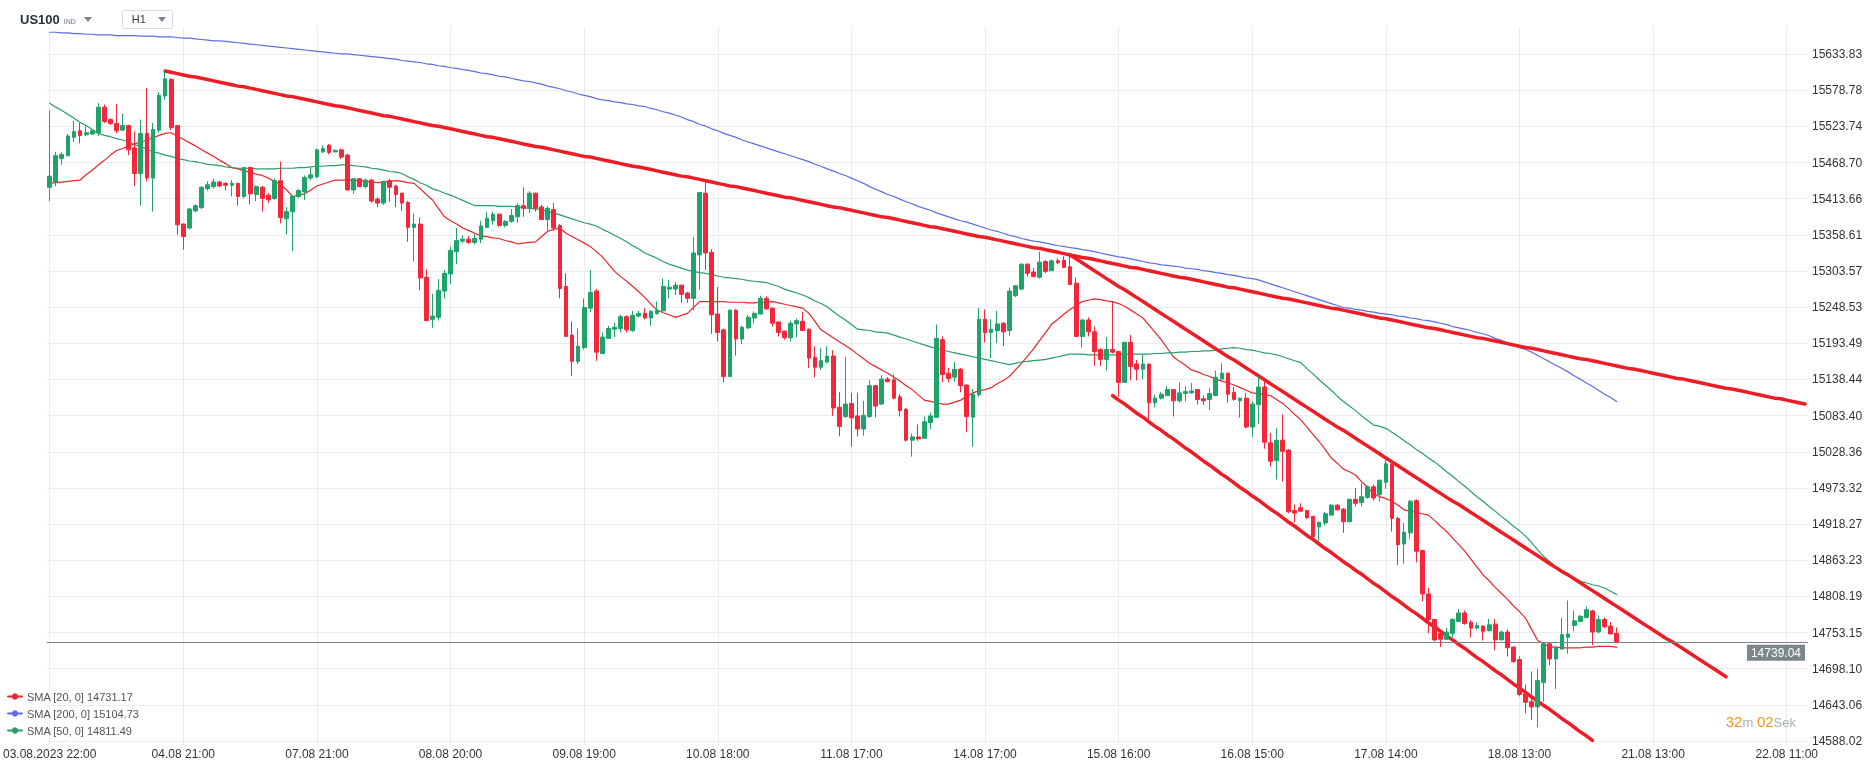 This screenshot has height=767, width=1866. What do you see at coordinates (1837, 343) in the screenshot?
I see `y-tick-label: 15193.49` at bounding box center [1837, 343].